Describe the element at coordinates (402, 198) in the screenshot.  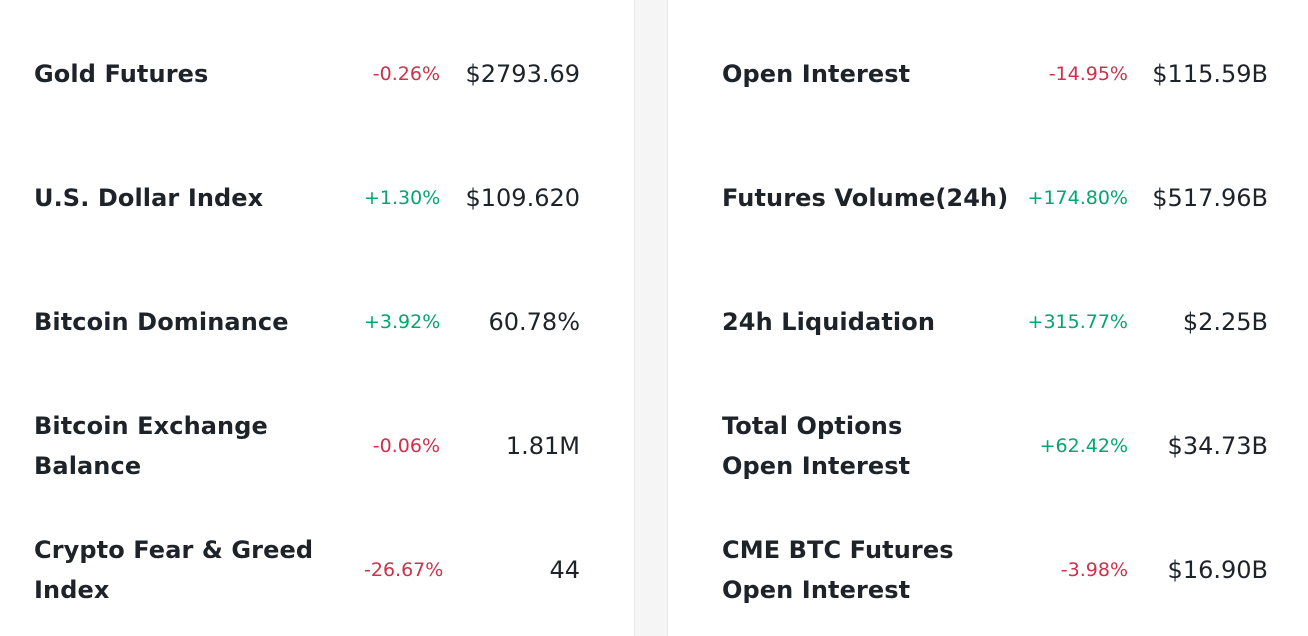
I see `metric-change: +1.30%` at that location.